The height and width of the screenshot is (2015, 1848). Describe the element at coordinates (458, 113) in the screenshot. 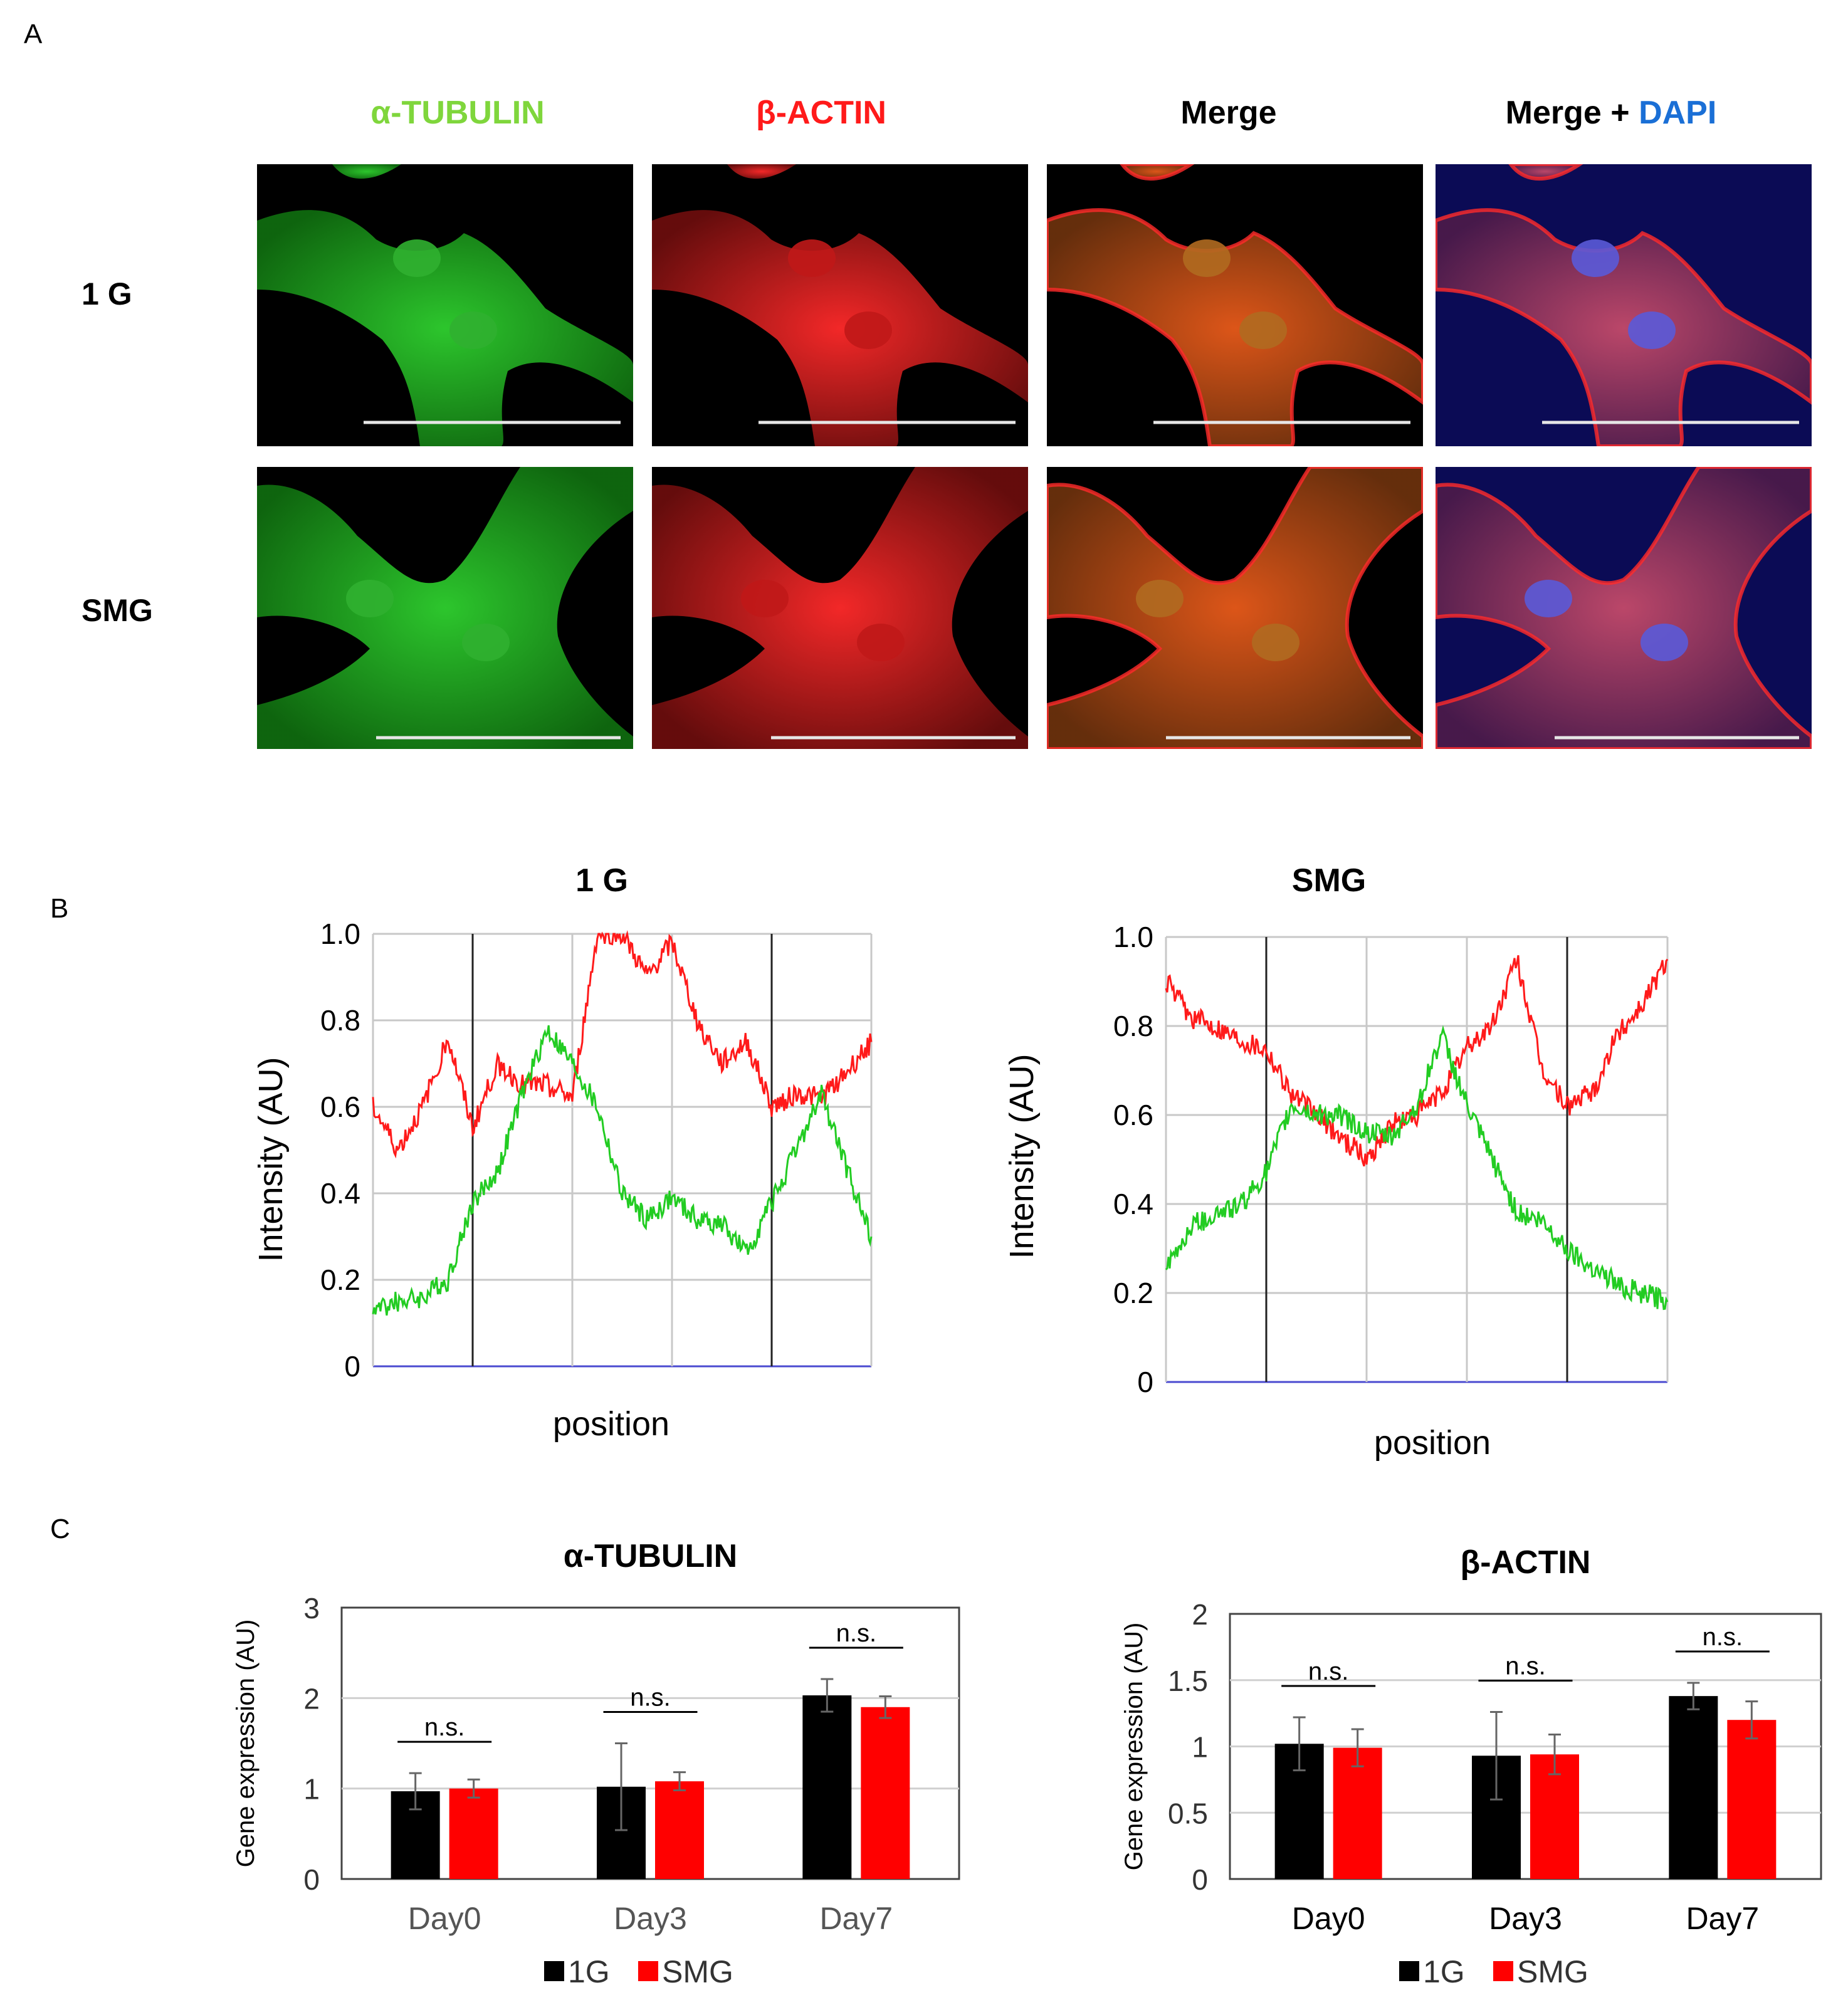

I see `column-header-tubulin: α-TUBULIN` at that location.